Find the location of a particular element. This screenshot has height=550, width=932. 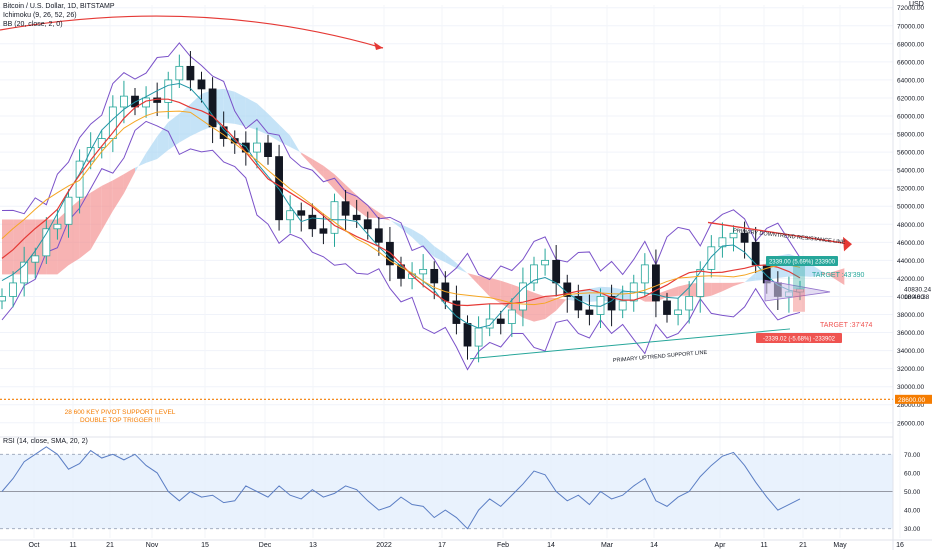

rsi-pane is located at coordinates (446, 488).